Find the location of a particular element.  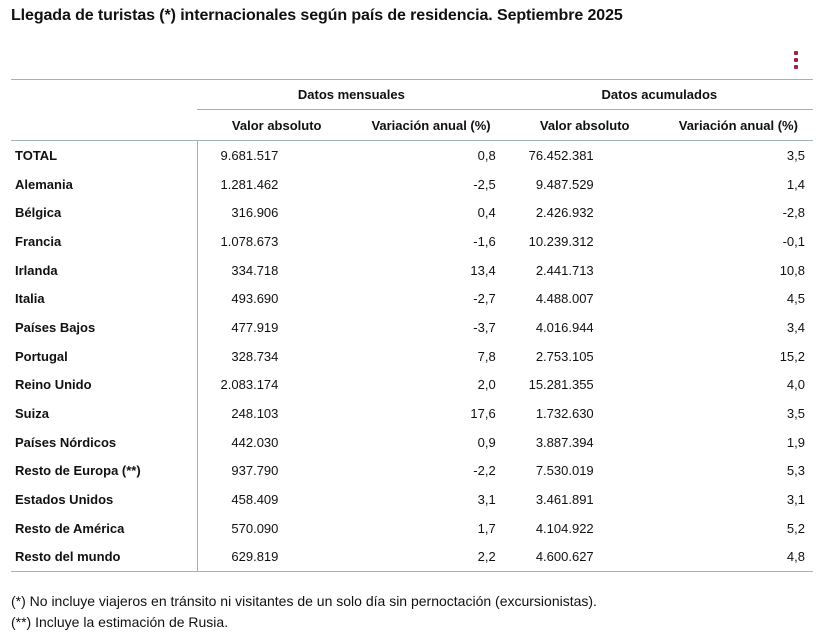

cell-value: 629.819 is located at coordinates (277, 557).